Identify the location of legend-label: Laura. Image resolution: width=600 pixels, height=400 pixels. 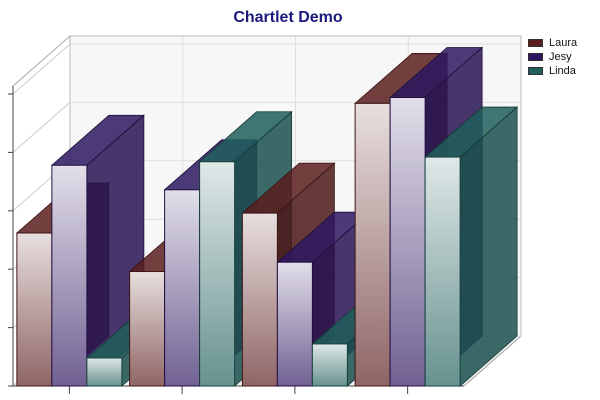
(563, 42).